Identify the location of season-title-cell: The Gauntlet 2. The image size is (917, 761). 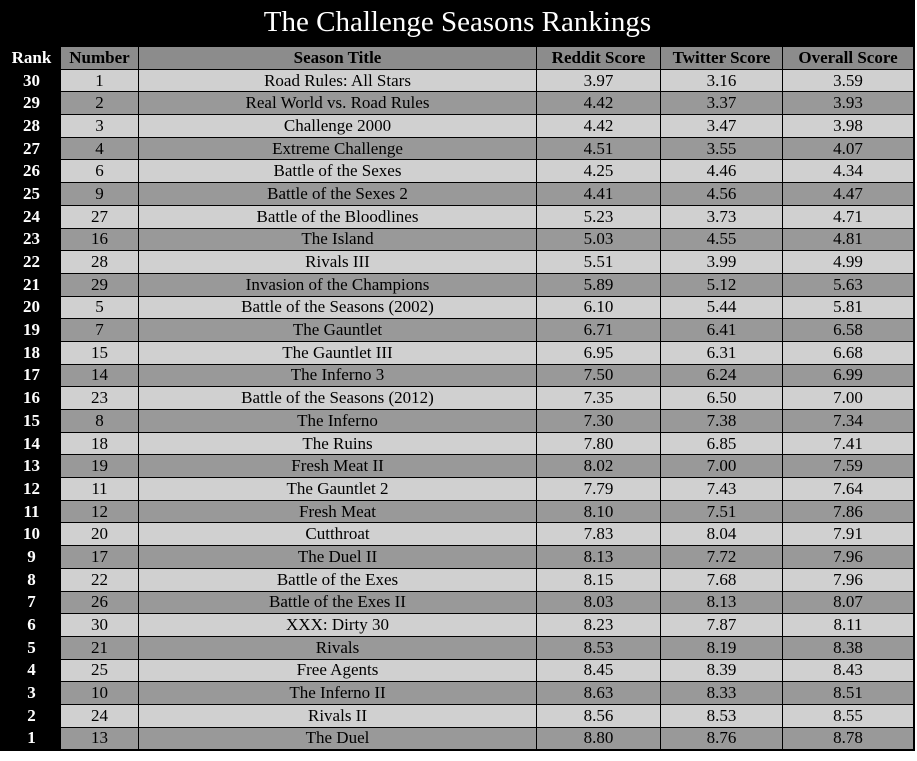
(337, 489).